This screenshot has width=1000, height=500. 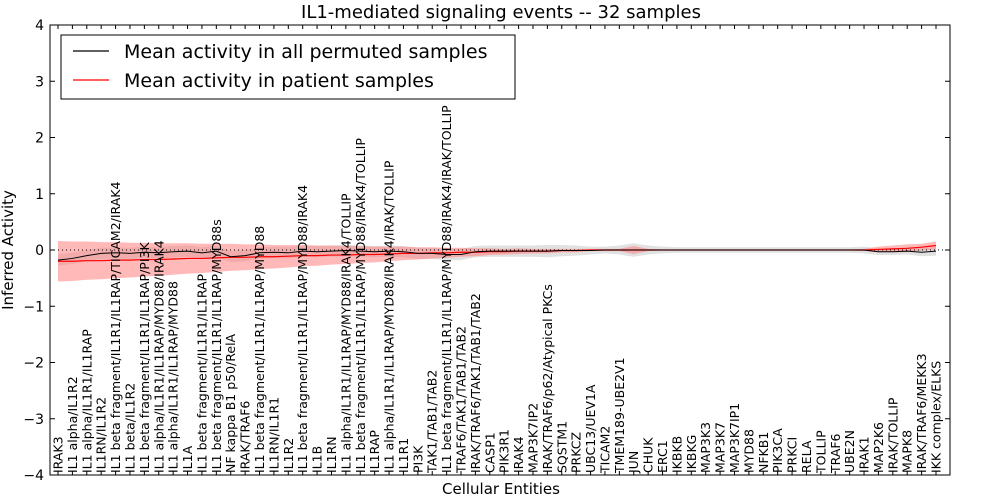 What do you see at coordinates (633, 462) in the screenshot?
I see `x-category-label: JUN` at bounding box center [633, 462].